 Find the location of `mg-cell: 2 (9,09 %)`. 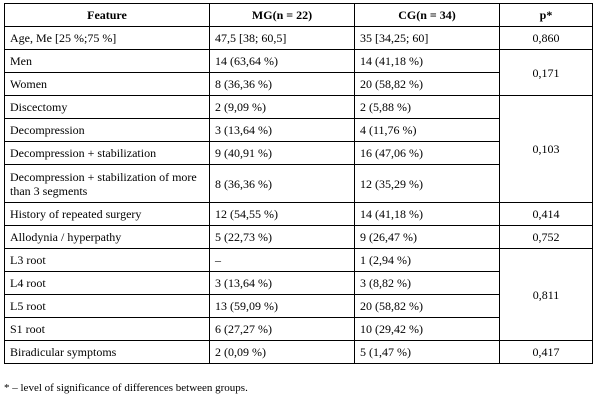

mg-cell: 2 (9,09 %) is located at coordinates (282, 107).